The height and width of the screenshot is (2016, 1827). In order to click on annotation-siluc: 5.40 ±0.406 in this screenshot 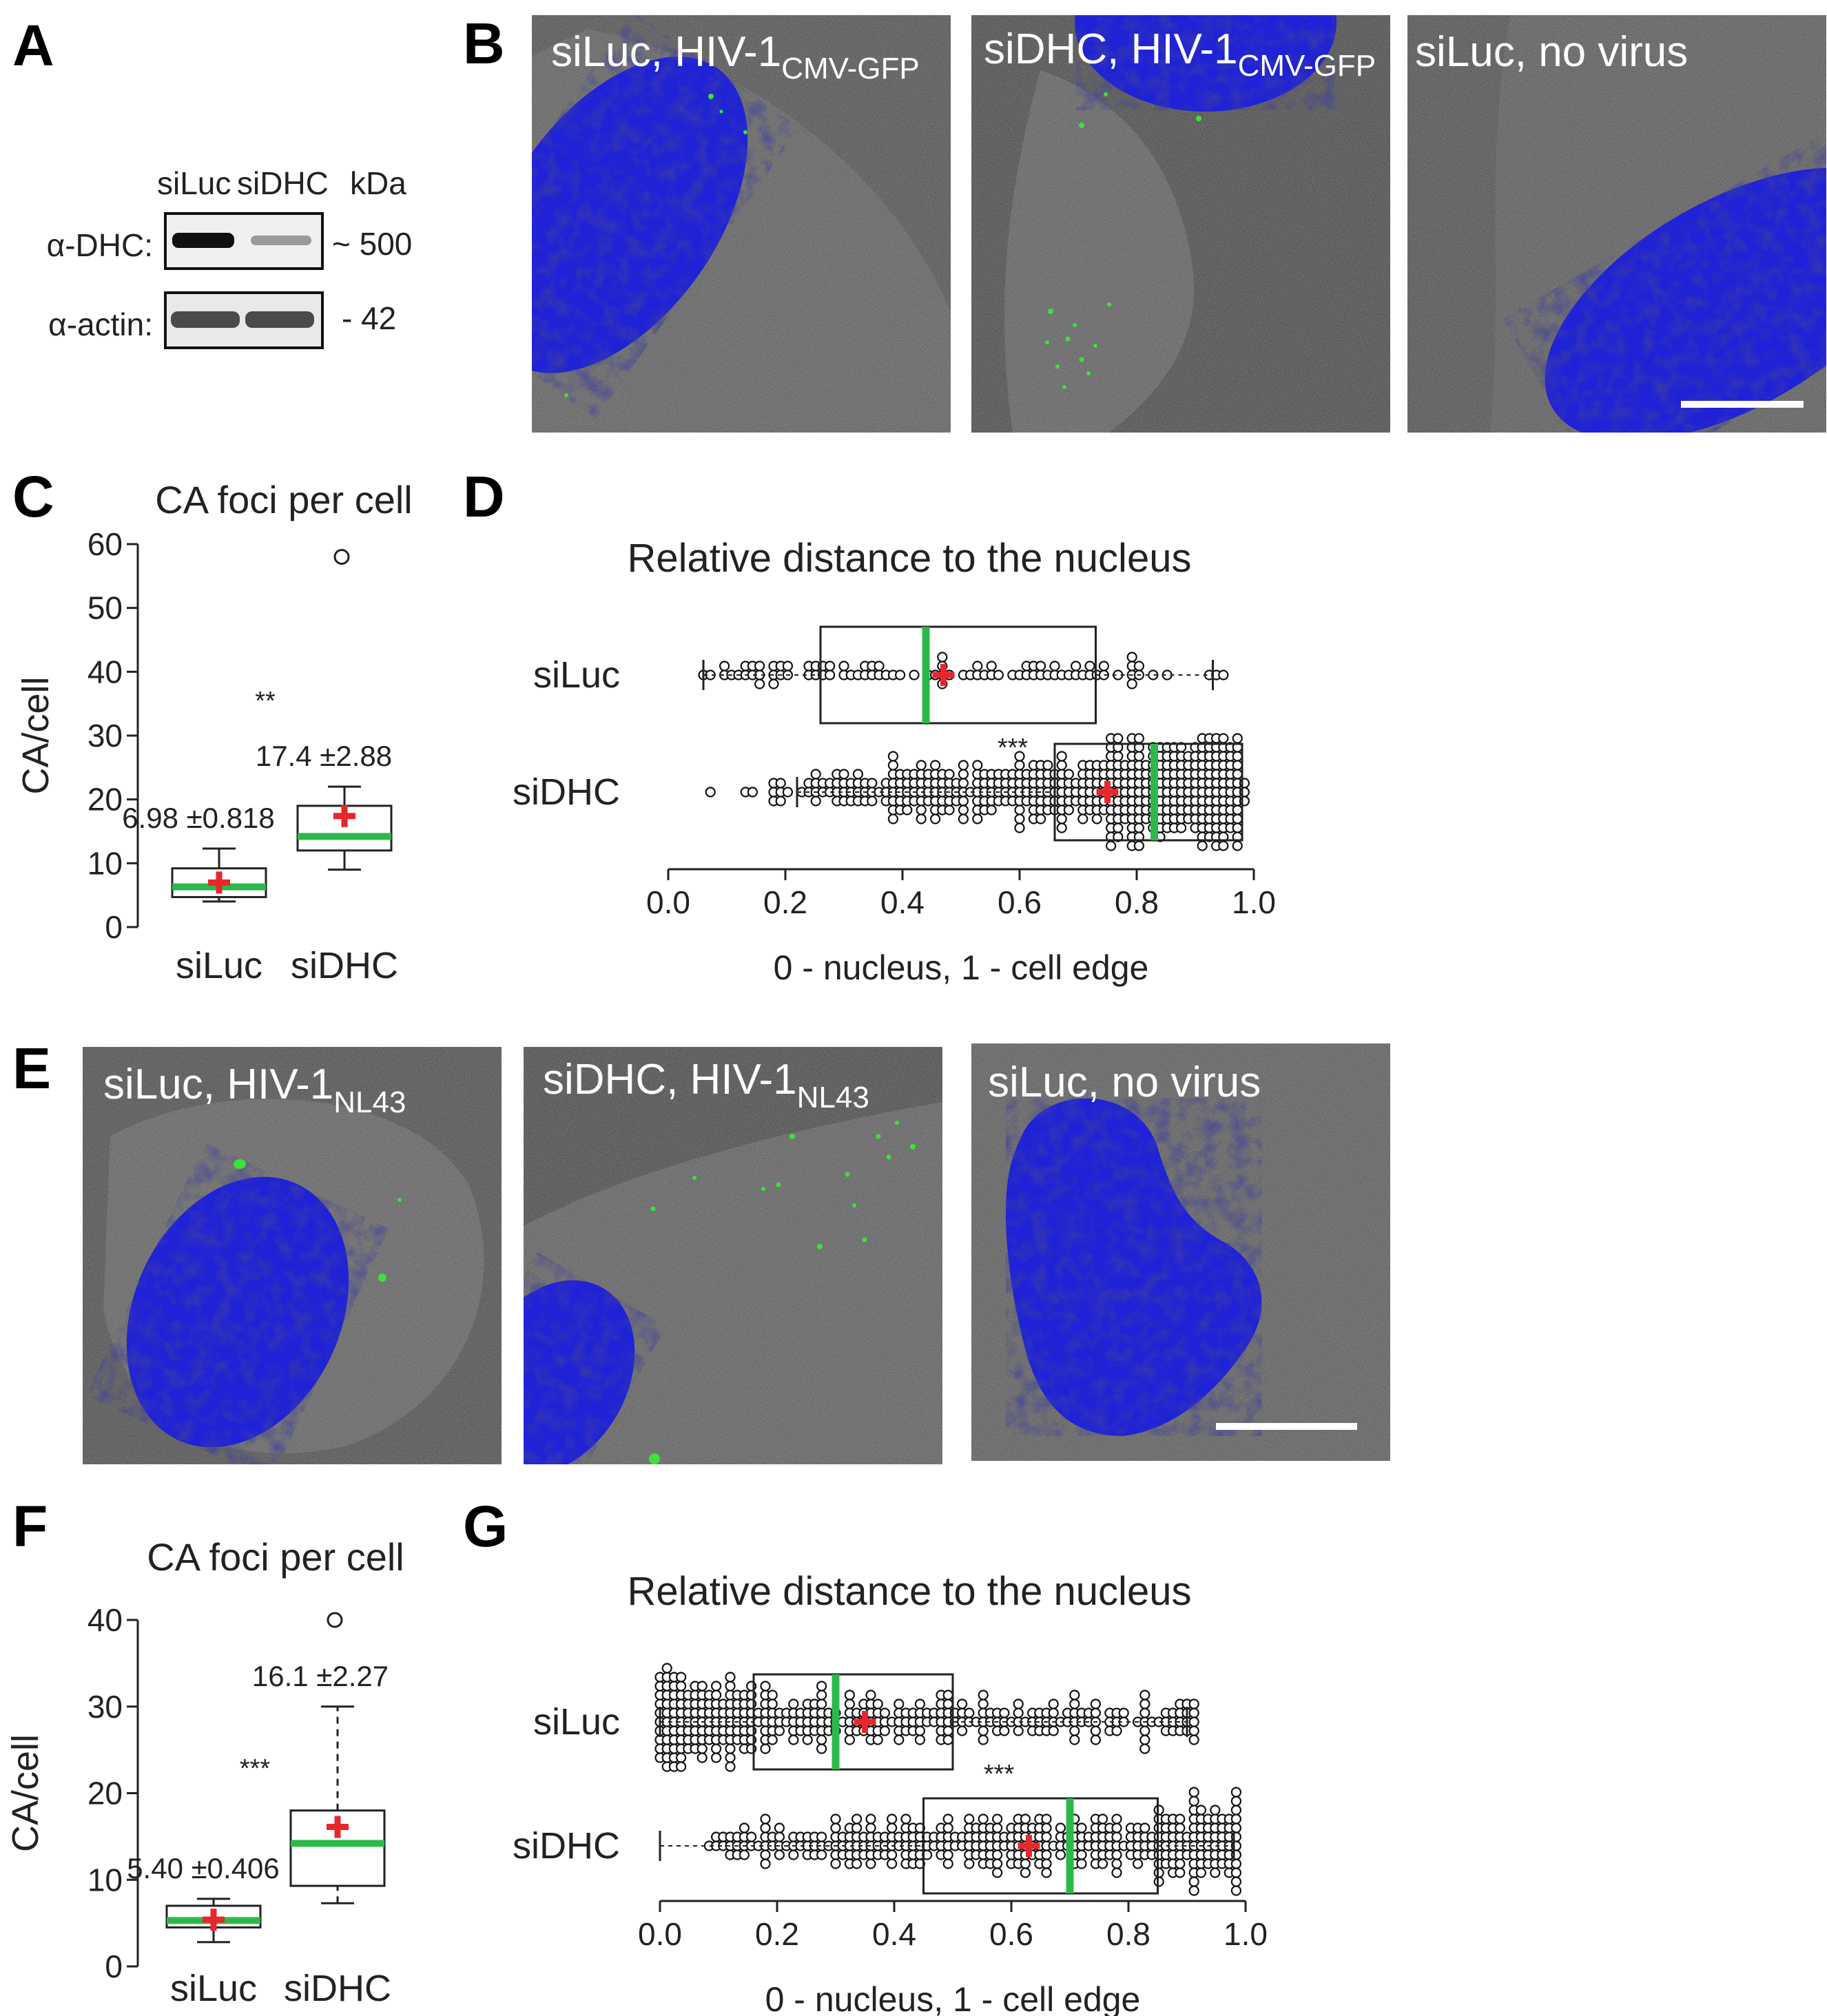, I will do `click(203, 1868)`.